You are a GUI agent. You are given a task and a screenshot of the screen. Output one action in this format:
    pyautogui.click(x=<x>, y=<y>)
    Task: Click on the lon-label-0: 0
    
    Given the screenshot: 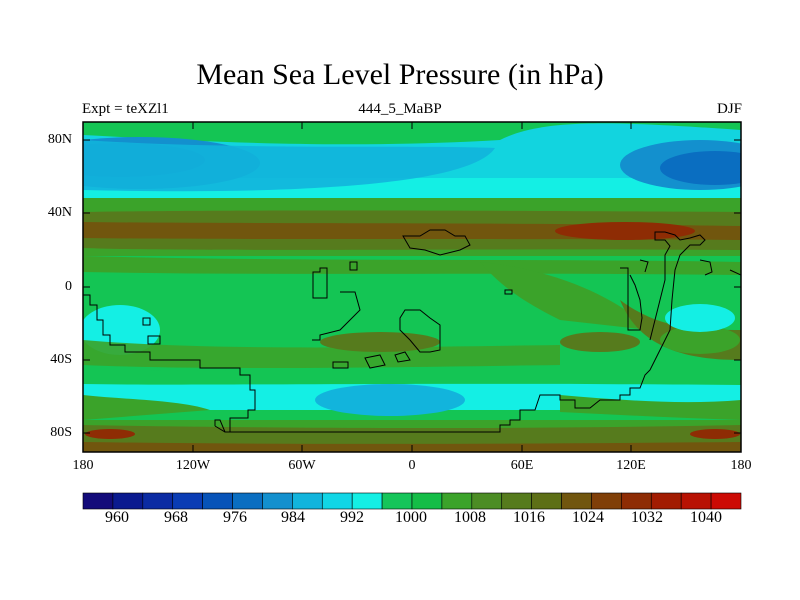 What is the action you would take?
    pyautogui.click(x=412, y=465)
    